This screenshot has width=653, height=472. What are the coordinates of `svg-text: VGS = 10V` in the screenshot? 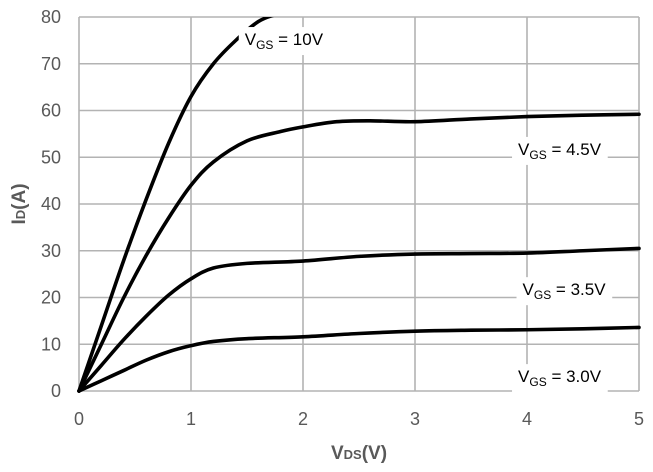 It's located at (284, 41).